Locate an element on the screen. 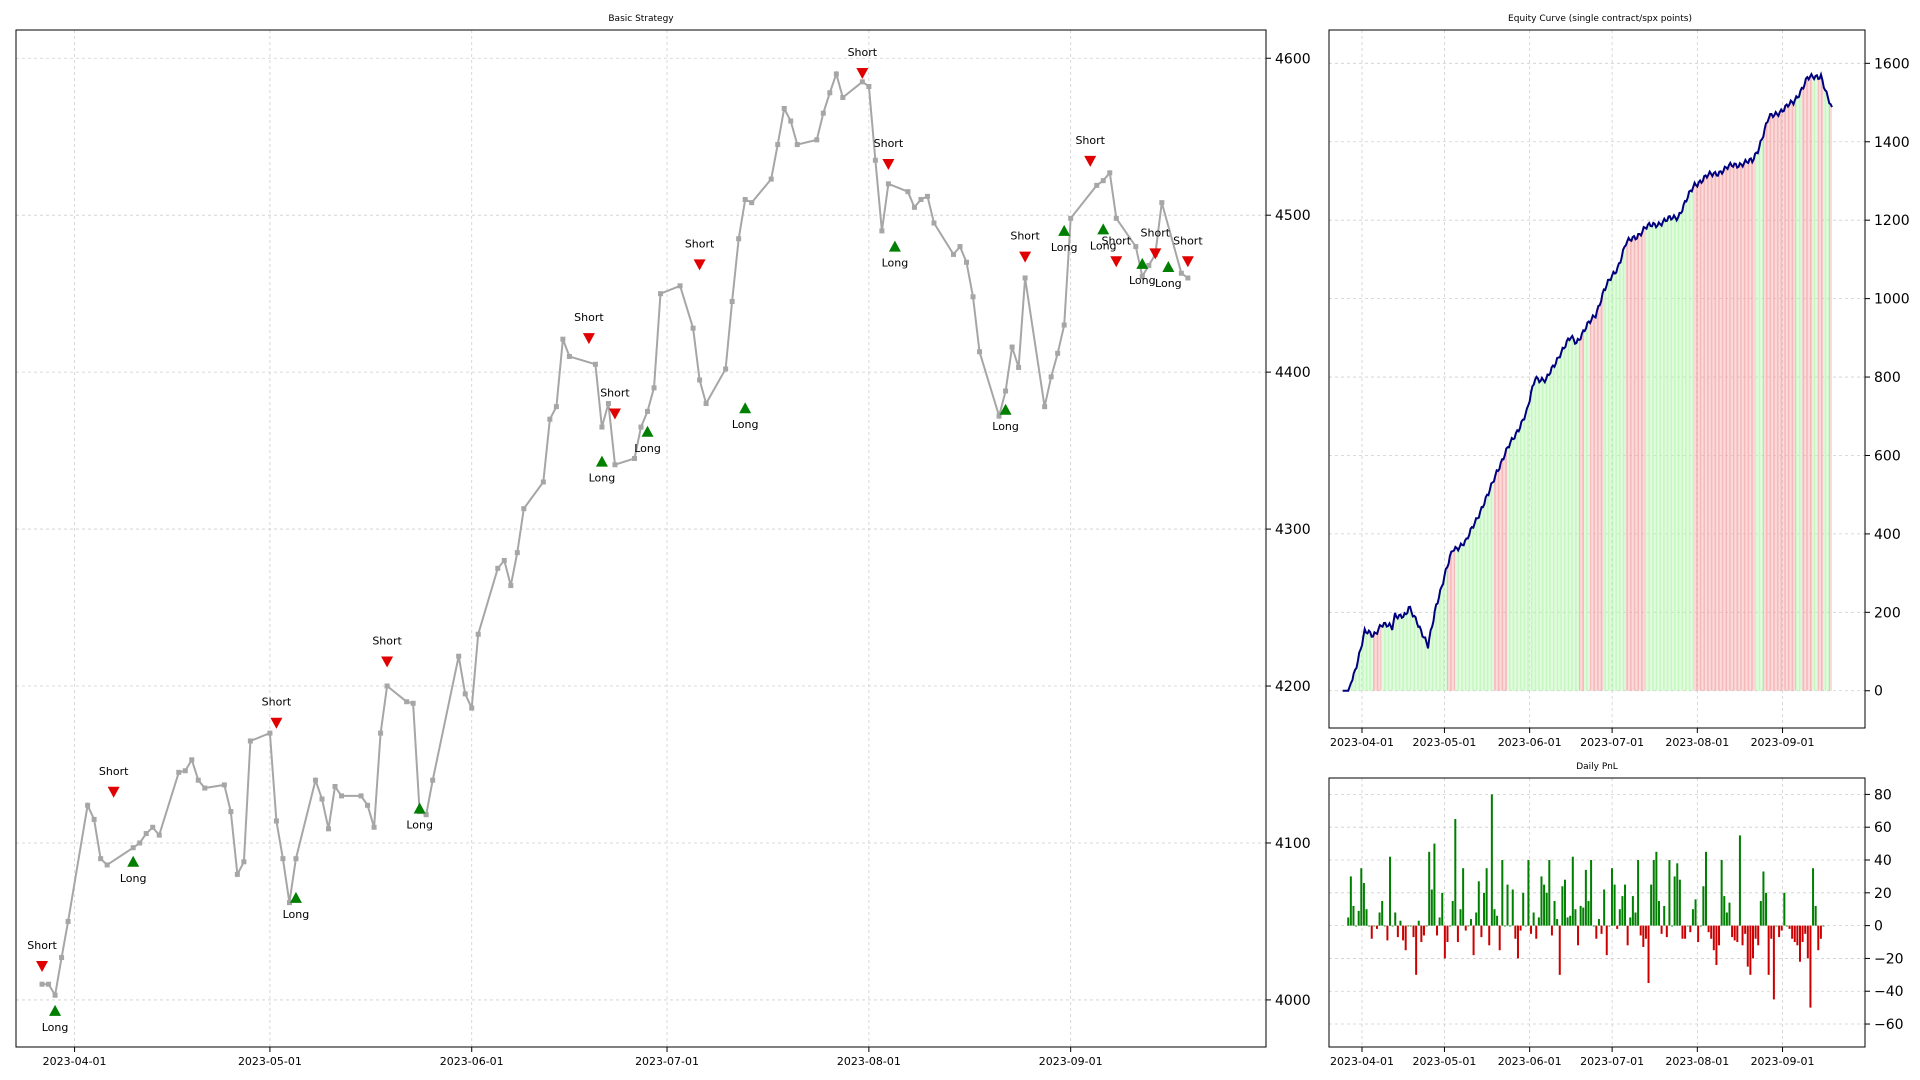 This screenshot has width=1920, height=1080. y-tick-label: −20 is located at coordinates (1889, 959).